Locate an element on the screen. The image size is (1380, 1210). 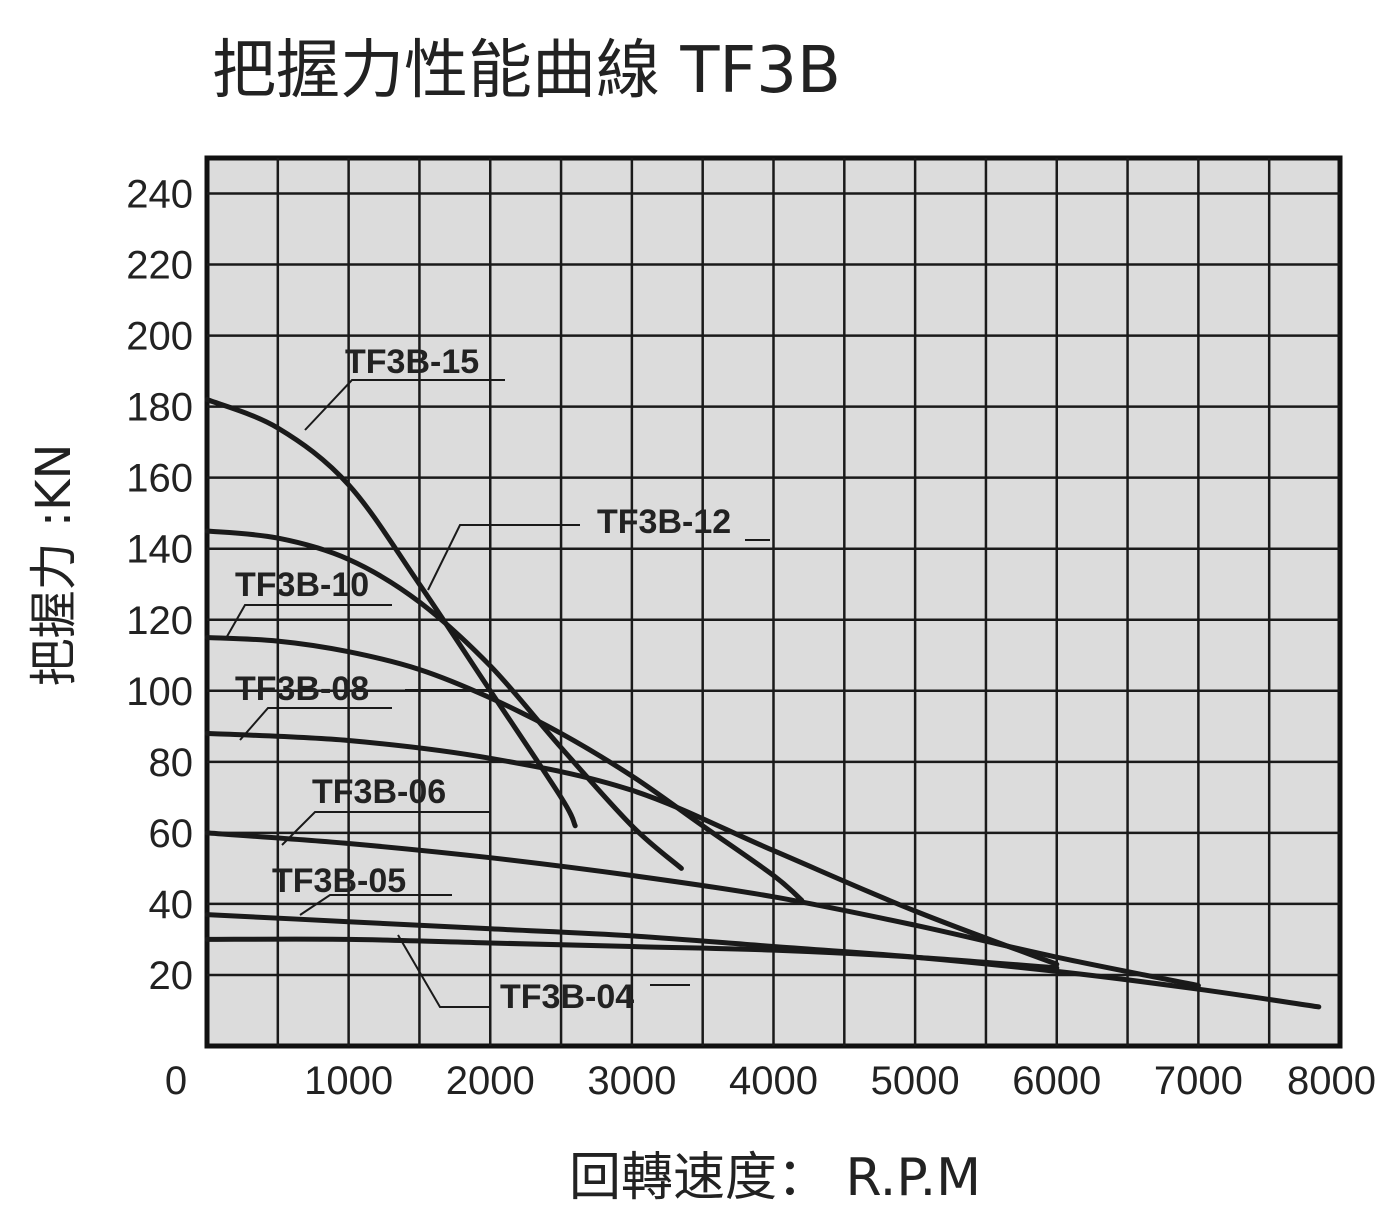
chart-title: 把握力性能曲線 TF3B is located at coordinates (526, 71).